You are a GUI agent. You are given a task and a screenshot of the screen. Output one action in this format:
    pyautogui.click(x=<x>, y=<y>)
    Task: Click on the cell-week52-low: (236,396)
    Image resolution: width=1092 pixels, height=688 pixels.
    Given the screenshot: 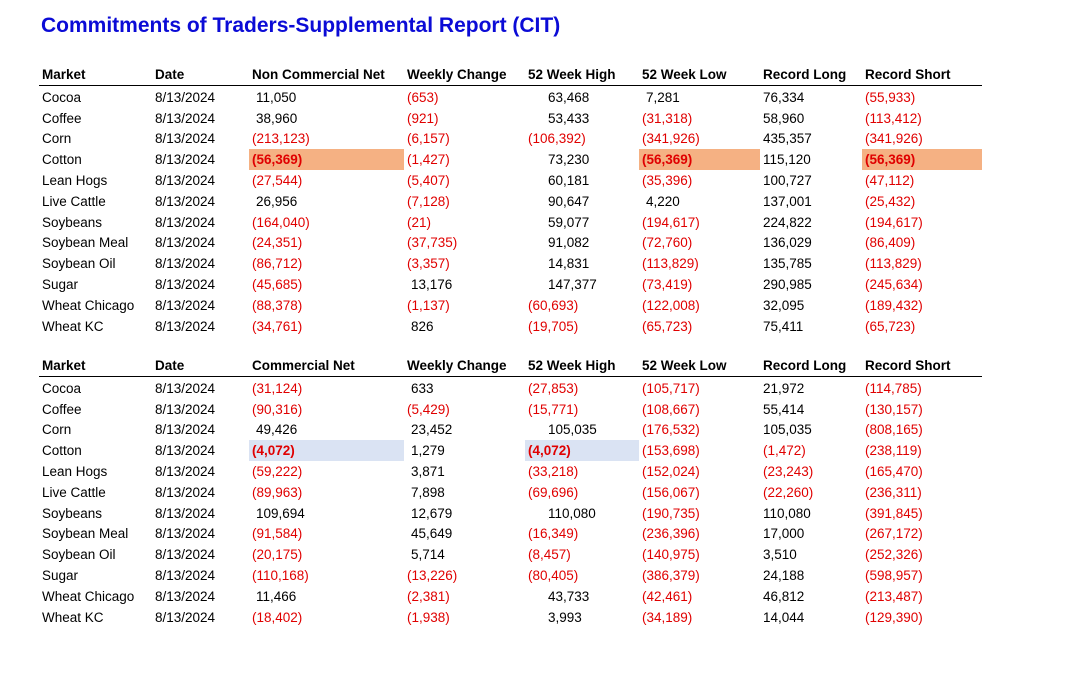 What is the action you would take?
    pyautogui.click(x=671, y=534)
    